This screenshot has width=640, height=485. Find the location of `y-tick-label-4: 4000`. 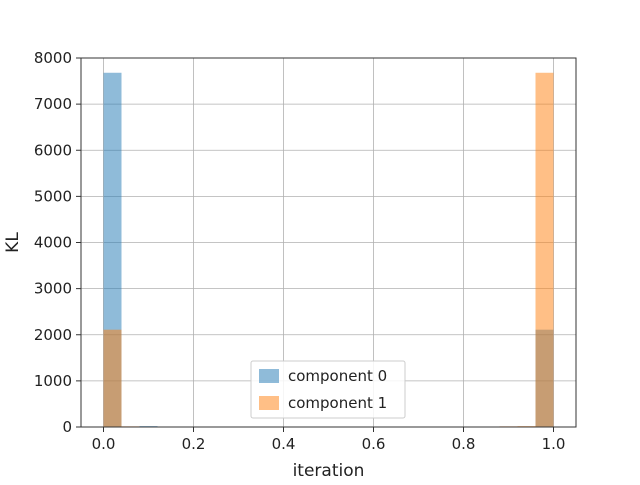

y-tick-label-4: 4000 is located at coordinates (53, 243).